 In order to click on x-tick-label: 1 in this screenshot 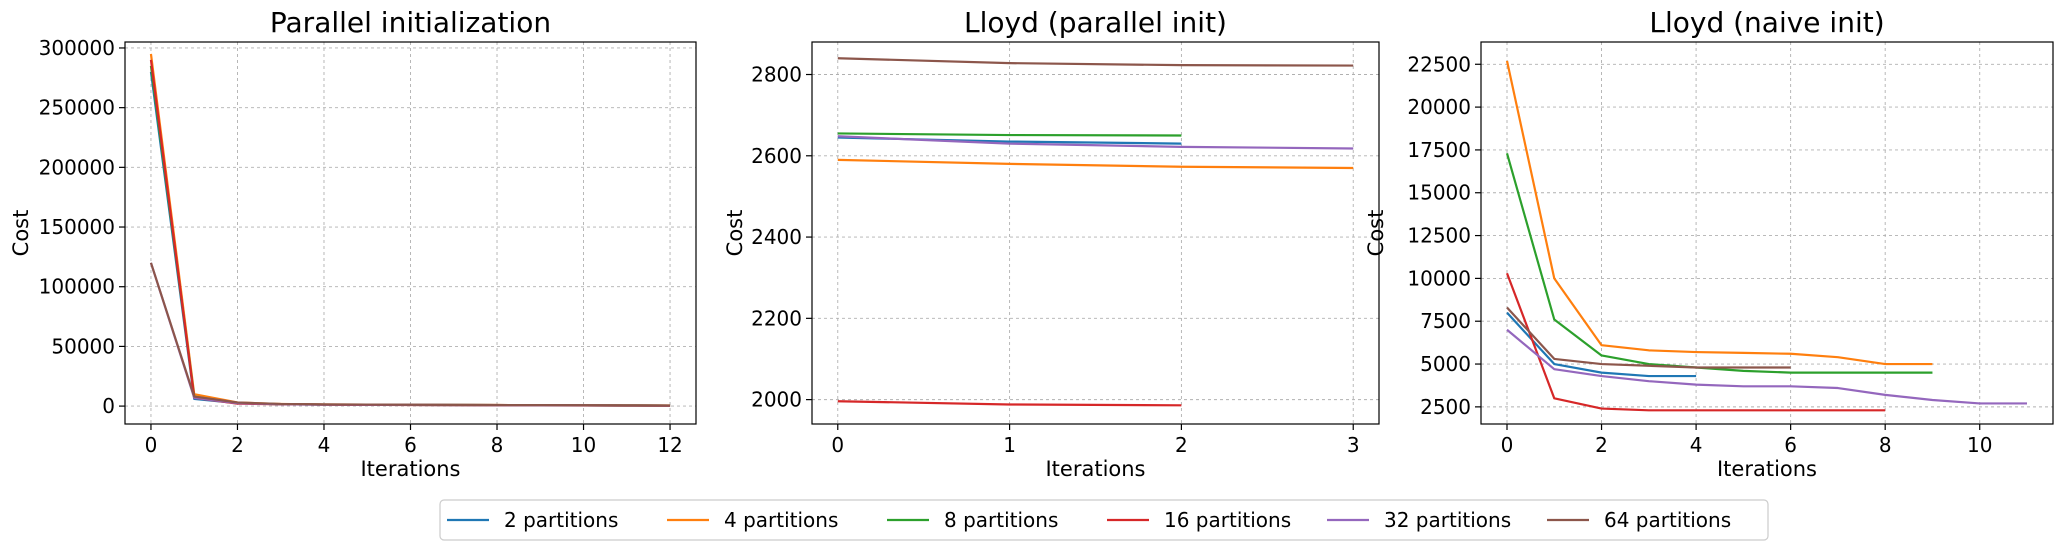, I will do `click(1009, 445)`.